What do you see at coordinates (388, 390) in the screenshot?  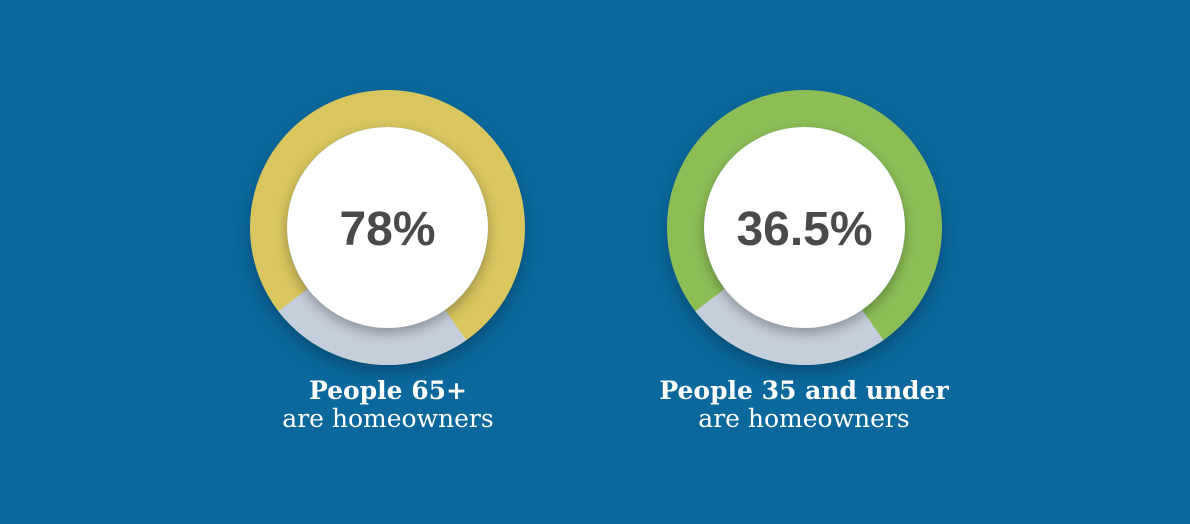 I see `caption-line-bold: People 65+` at bounding box center [388, 390].